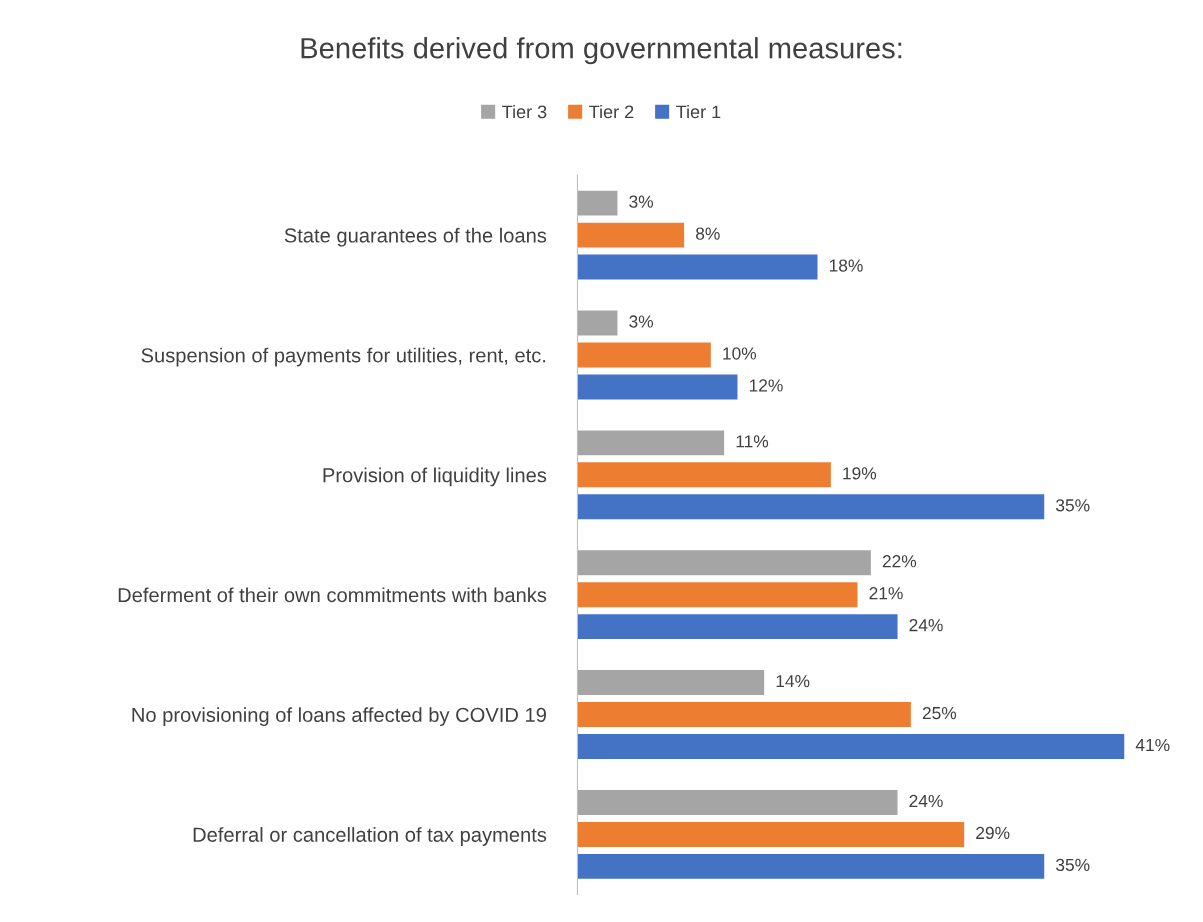  I want to click on legend-label: Tier 1, so click(698, 111).